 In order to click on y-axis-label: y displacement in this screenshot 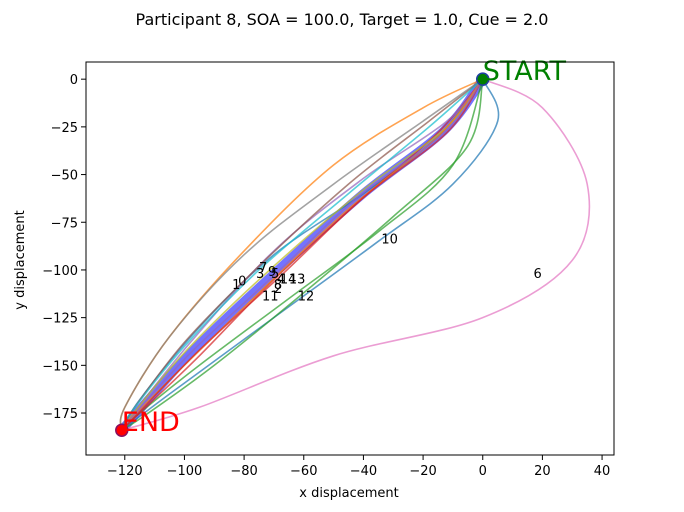, I will do `click(20, 259)`.